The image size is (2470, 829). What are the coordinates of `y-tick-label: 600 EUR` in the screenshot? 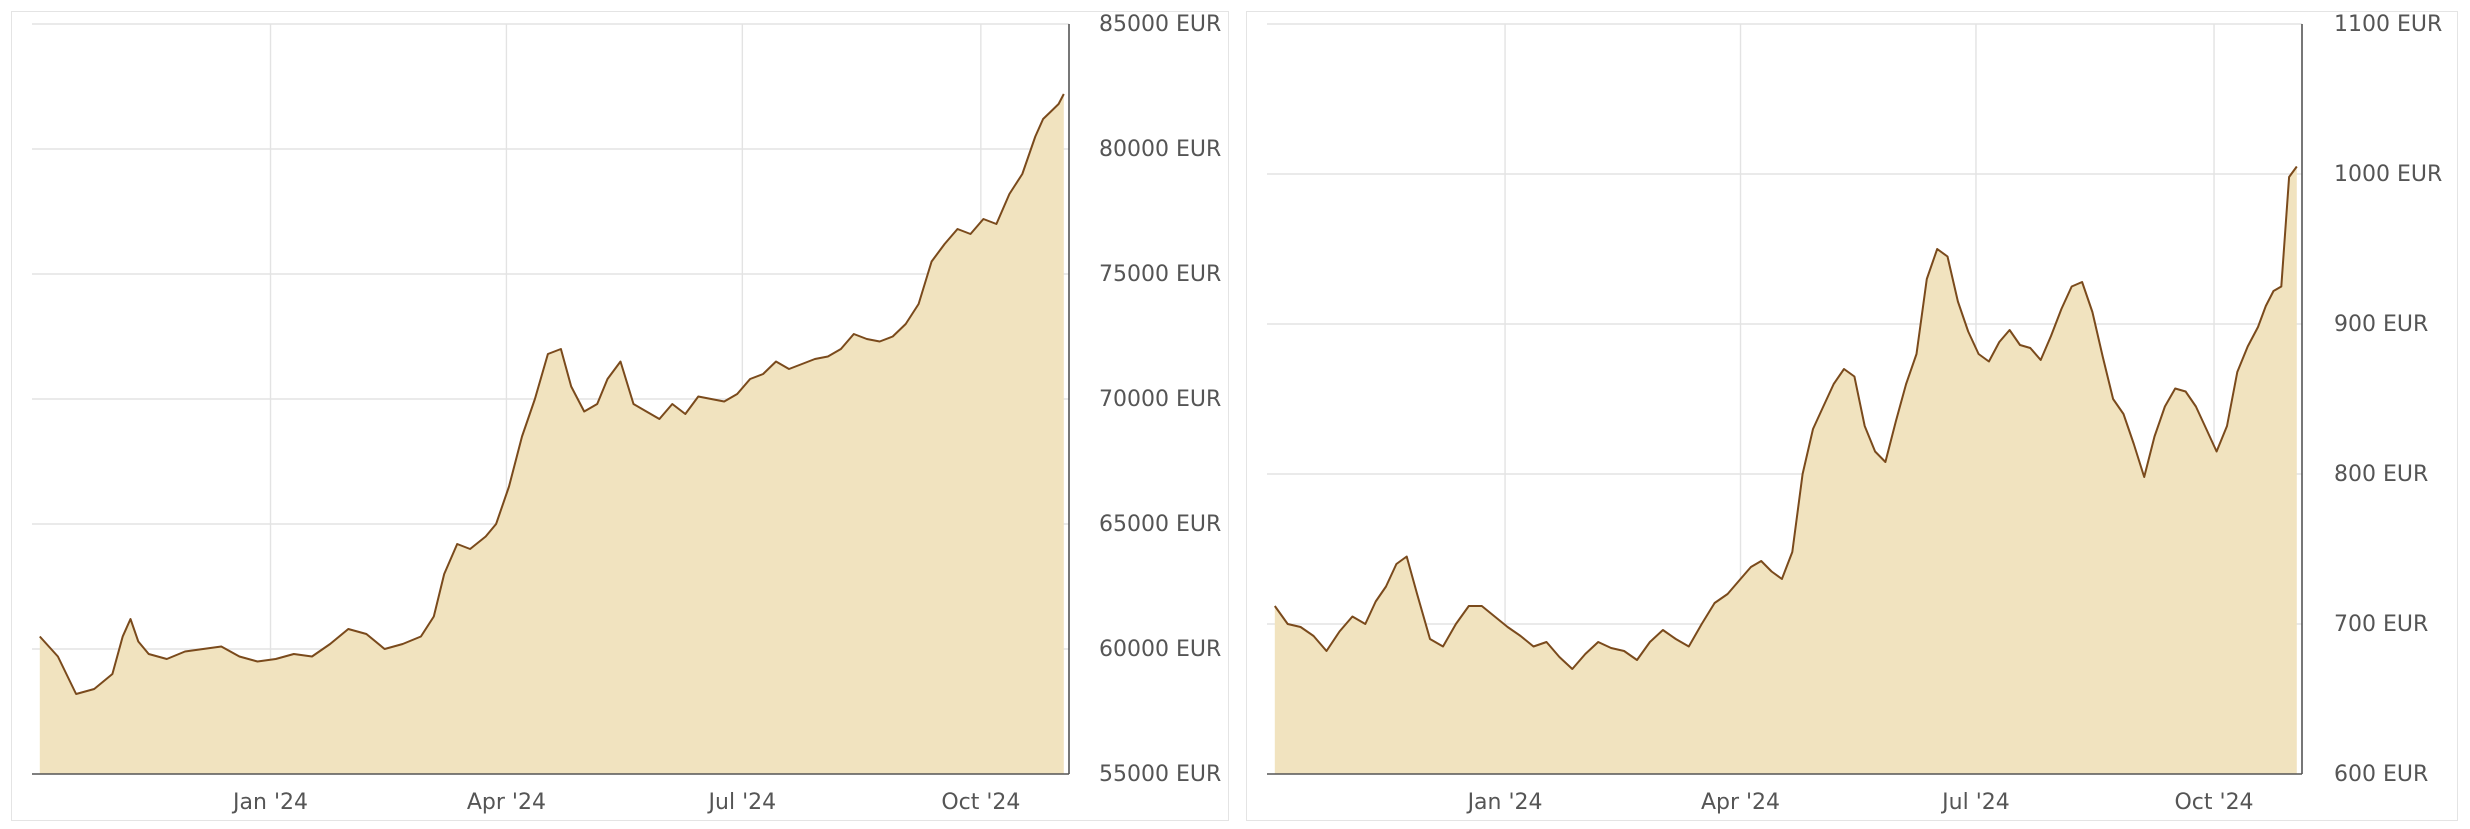 It's located at (2381, 774).